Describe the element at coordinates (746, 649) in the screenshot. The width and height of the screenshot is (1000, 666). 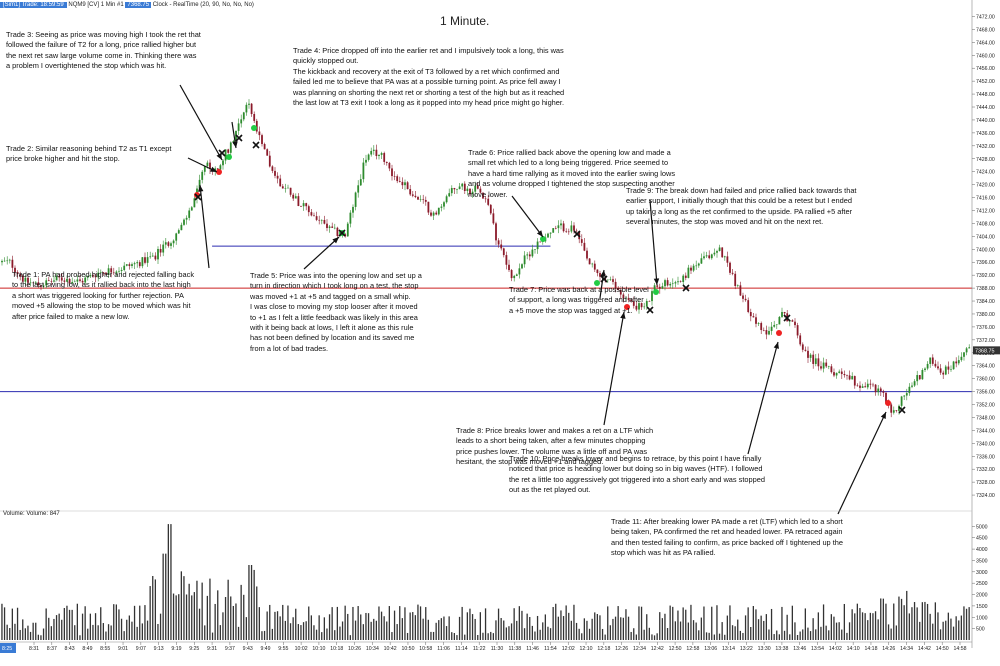
I see `time-tick-label: 13:22` at that location.